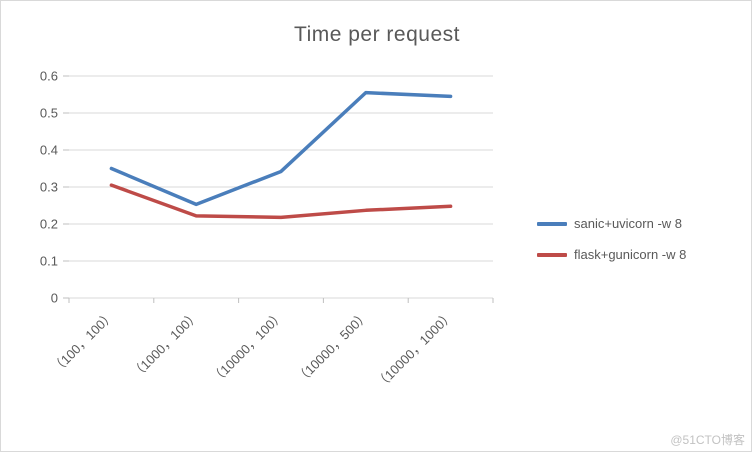  I want to click on x-category-label: （10000，500）, so click(332, 347).